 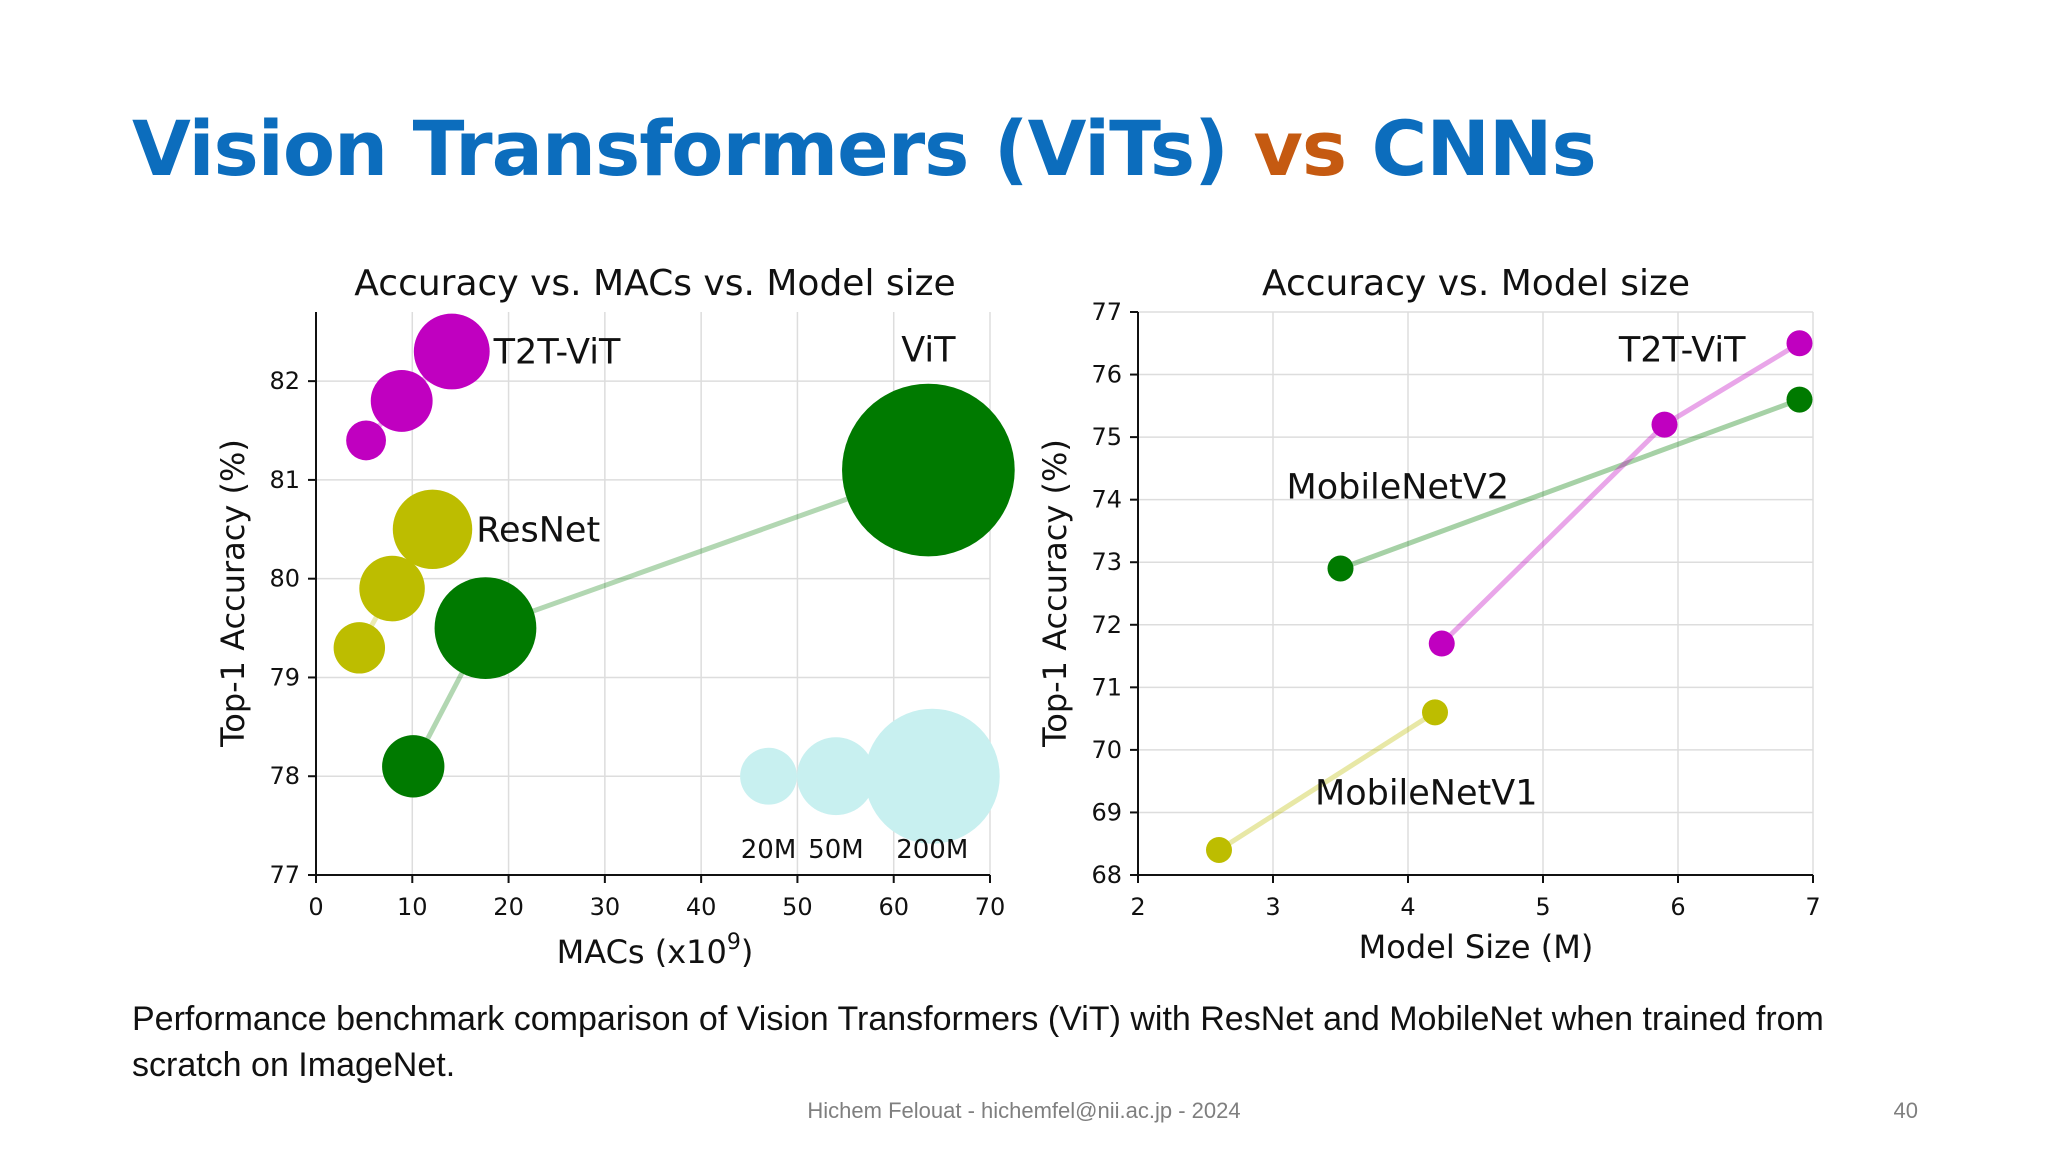 What do you see at coordinates (315, 907) in the screenshot?
I see `x-tick-label: 0` at bounding box center [315, 907].